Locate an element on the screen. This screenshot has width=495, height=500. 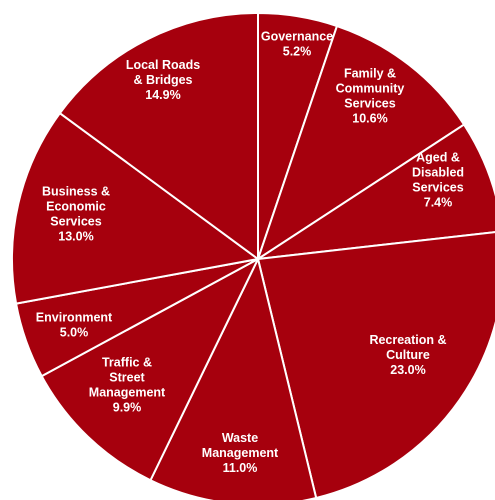
slice-value-label: 7.4% is located at coordinates (438, 203).